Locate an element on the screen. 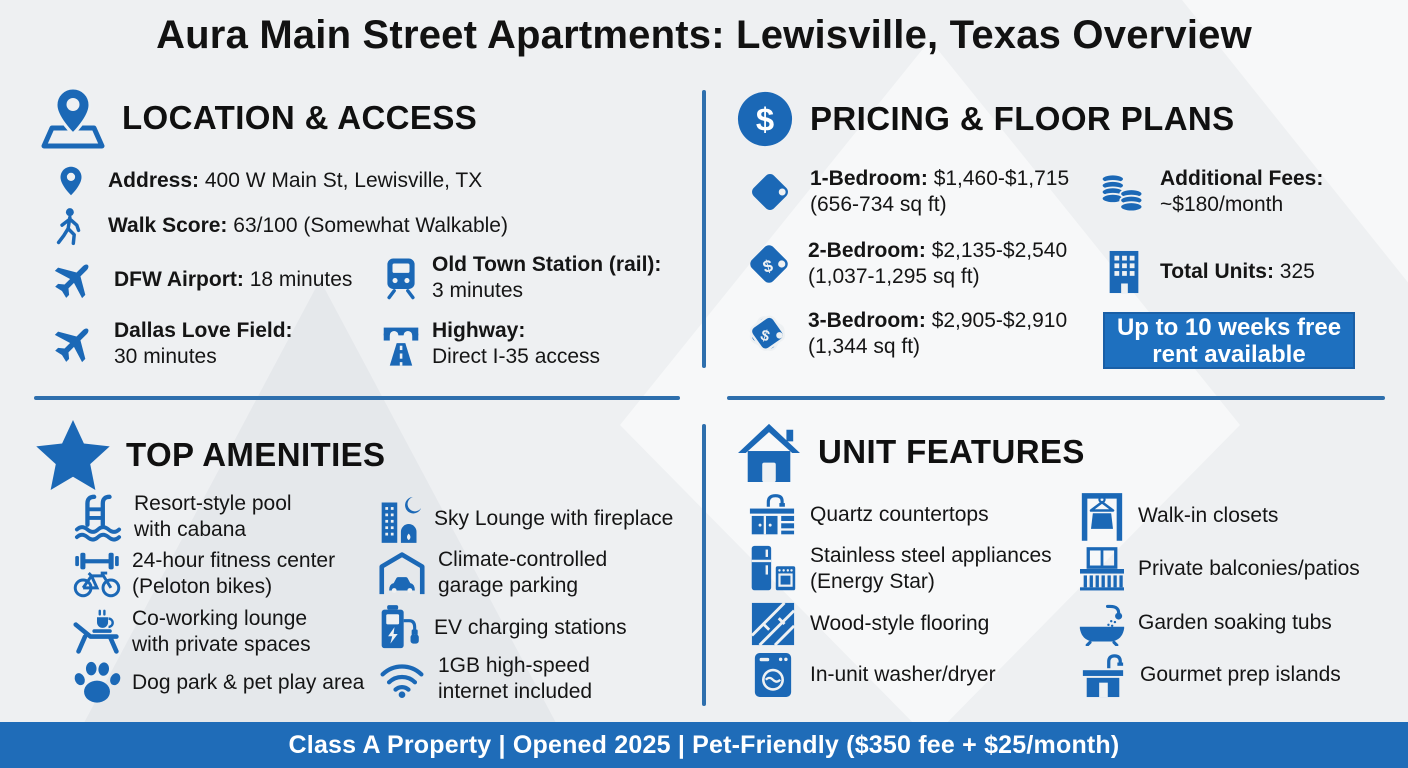 The image size is (1408, 768). walk-score-label: Walk Score: is located at coordinates (168, 225).